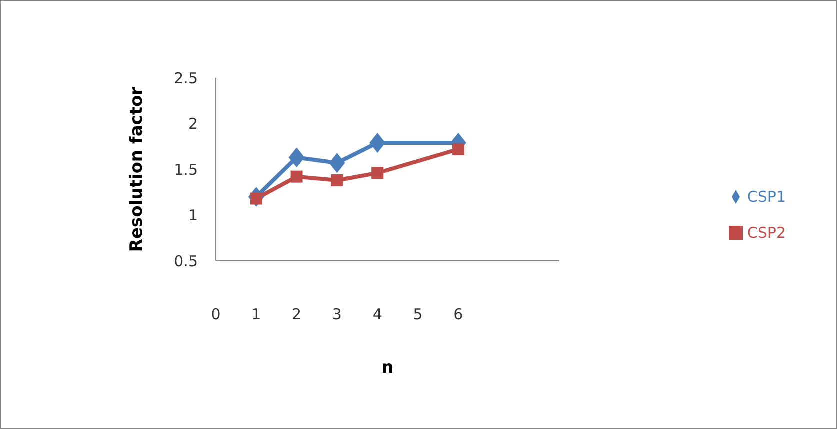 The height and width of the screenshot is (429, 837). What do you see at coordinates (257, 315) in the screenshot?
I see `x-tick-label: 1` at bounding box center [257, 315].